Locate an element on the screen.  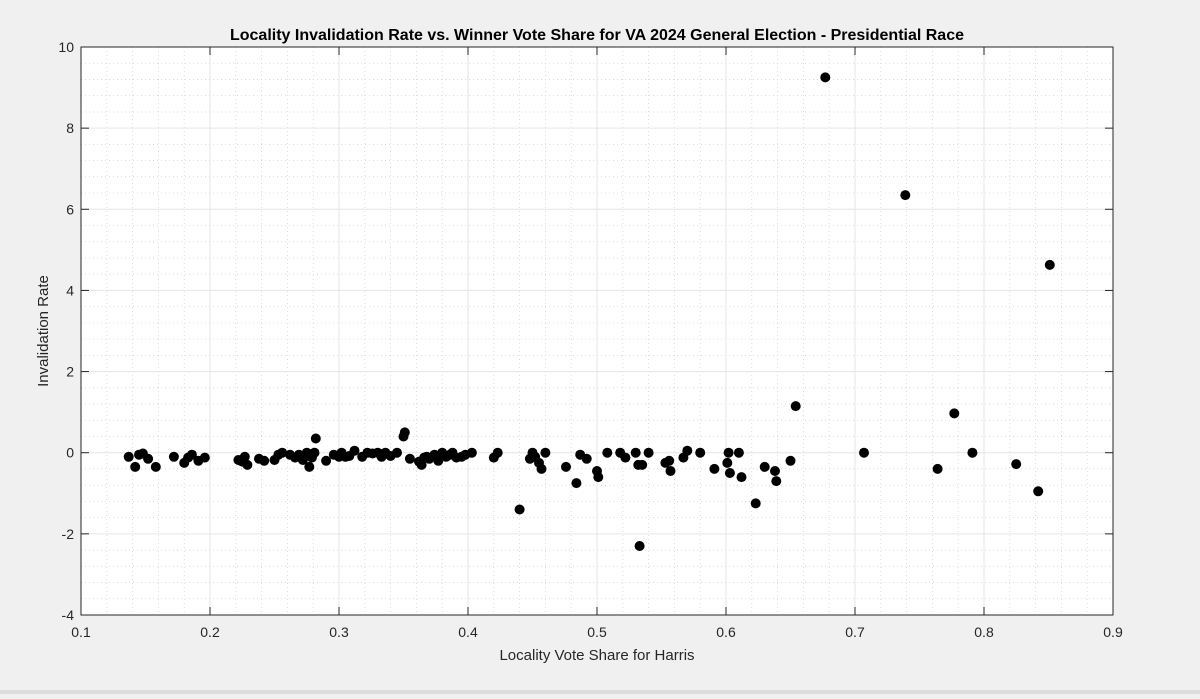
y-tick-label: -2 is located at coordinates (68, 534).